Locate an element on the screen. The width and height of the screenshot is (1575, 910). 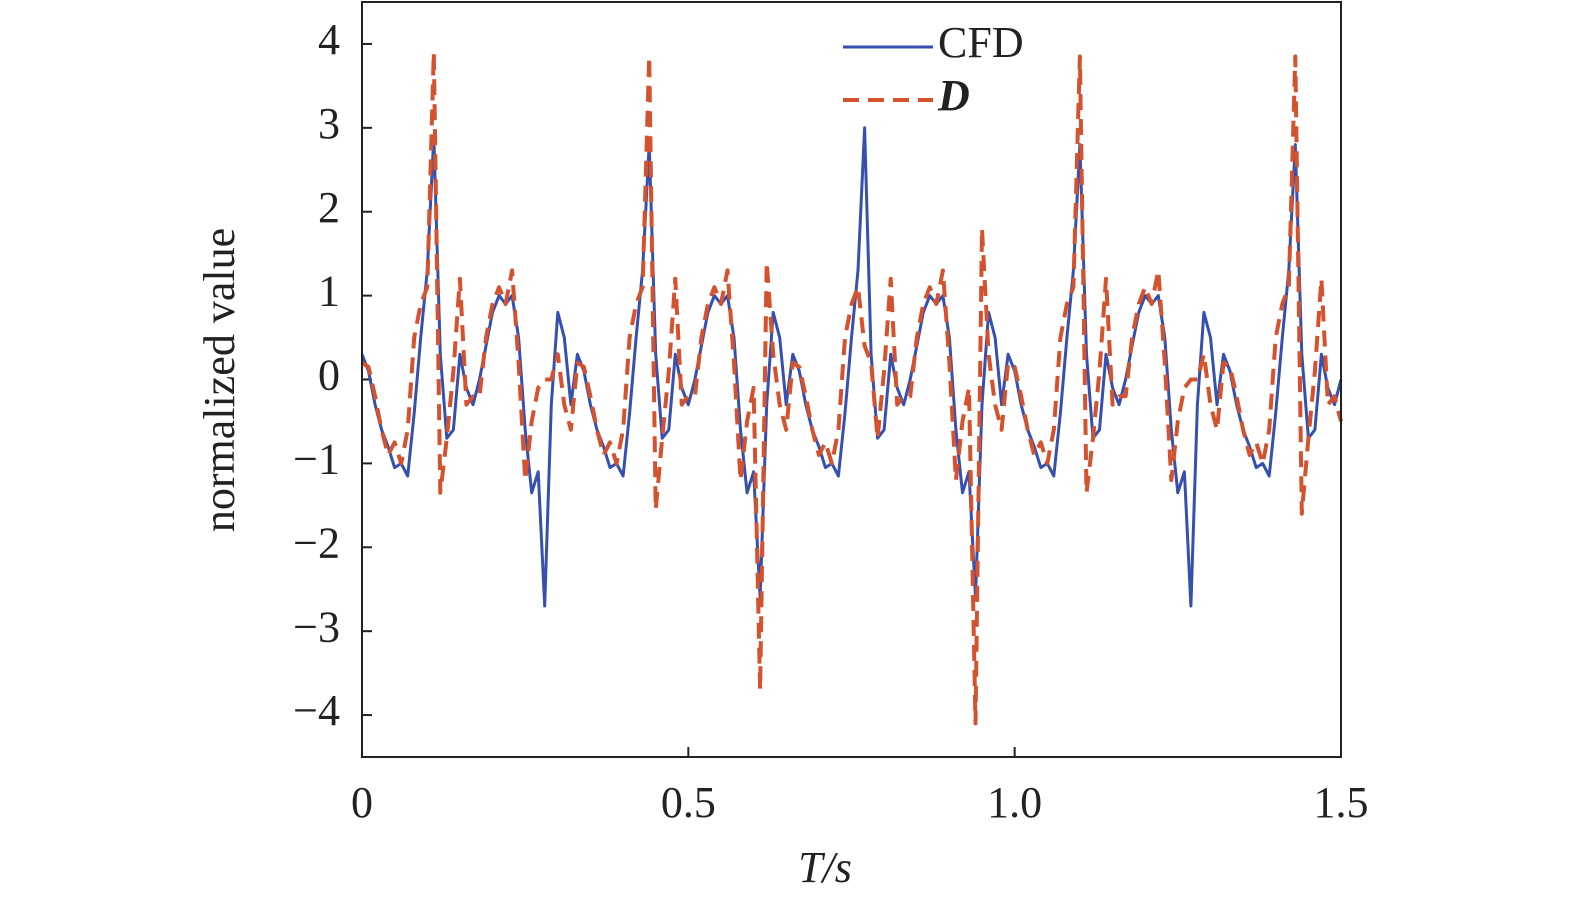
x-tick-label: 1.5 is located at coordinates (1341, 802).